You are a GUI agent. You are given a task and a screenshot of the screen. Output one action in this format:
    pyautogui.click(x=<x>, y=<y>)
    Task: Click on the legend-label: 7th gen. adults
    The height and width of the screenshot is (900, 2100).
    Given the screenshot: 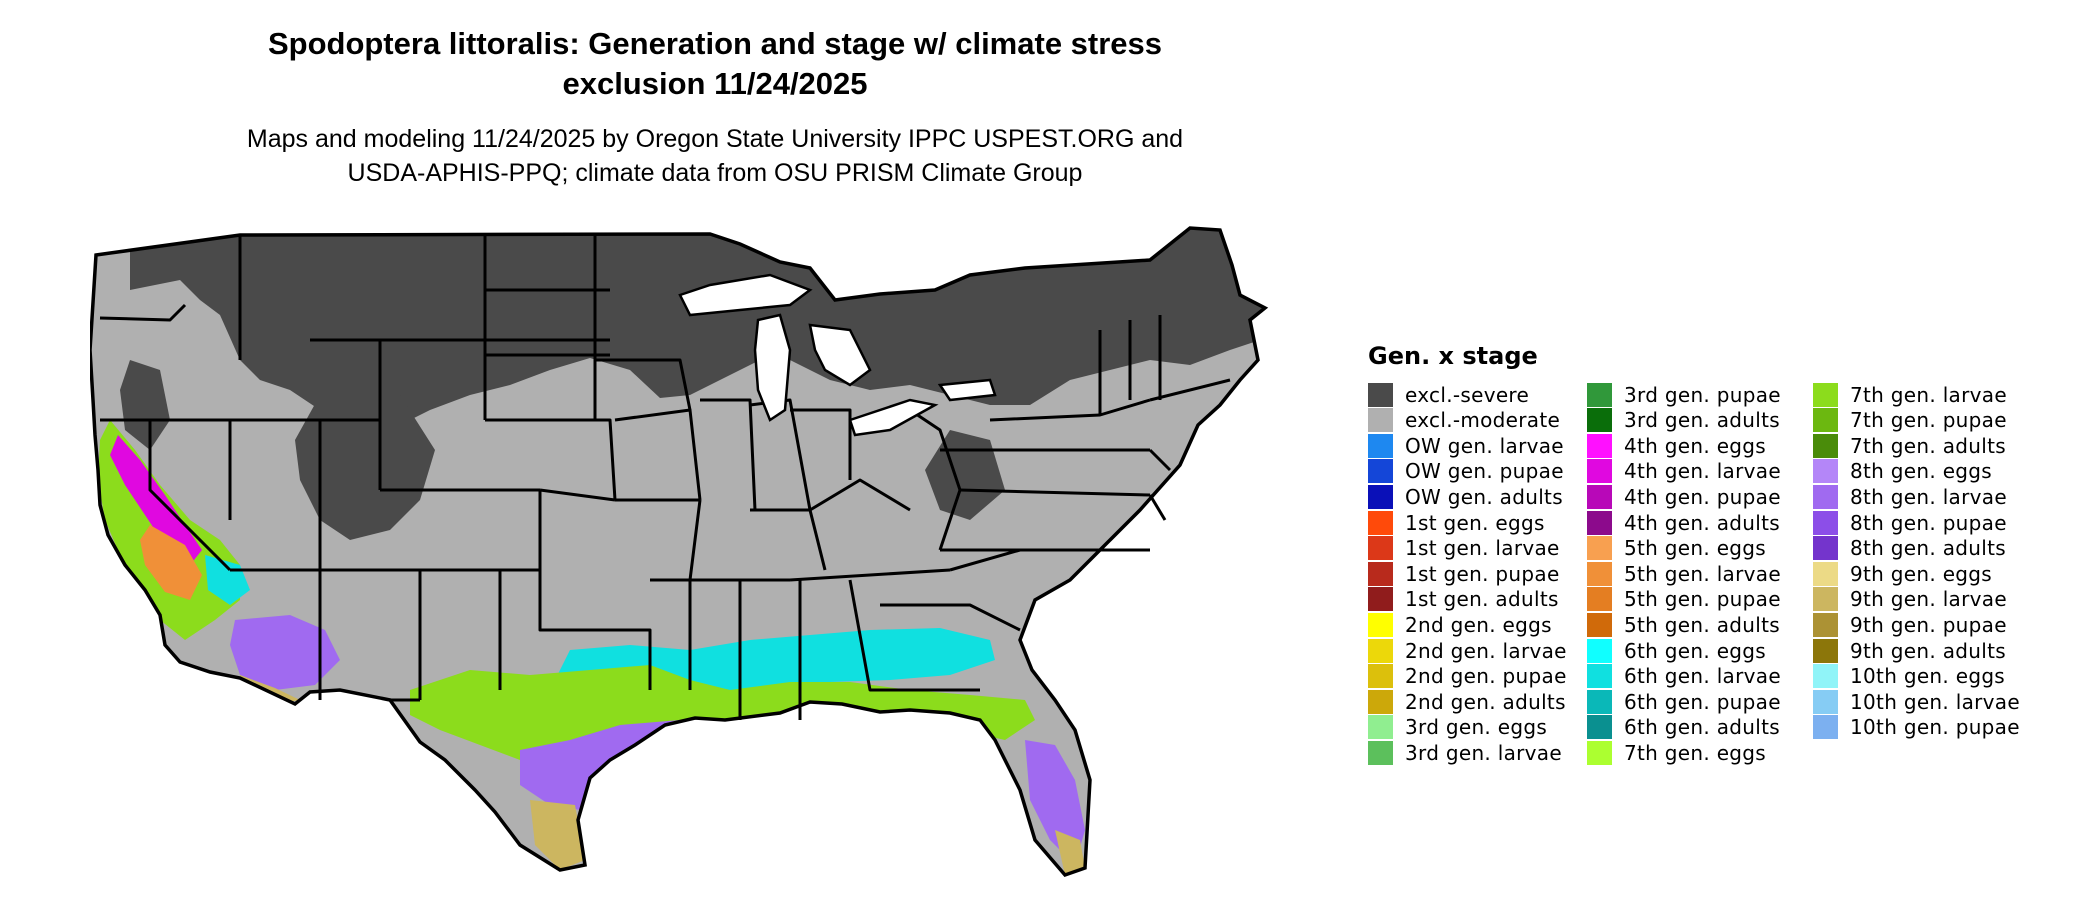 What is the action you would take?
    pyautogui.click(x=1928, y=445)
    